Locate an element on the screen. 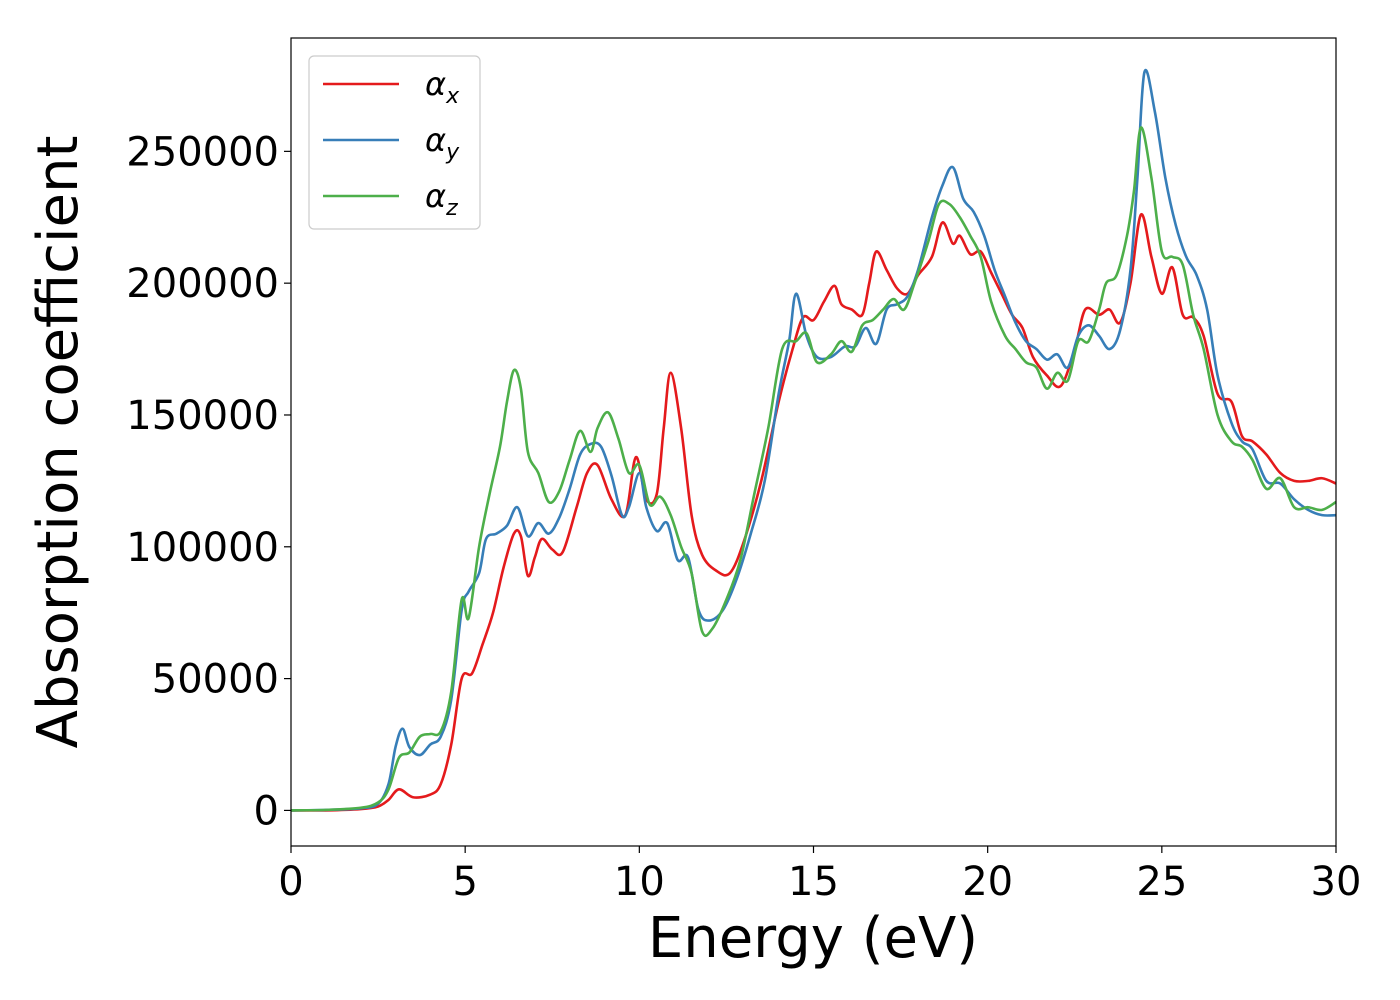 This screenshot has width=1400, height=1000. x-tick-label: 30 is located at coordinates (1336, 882).